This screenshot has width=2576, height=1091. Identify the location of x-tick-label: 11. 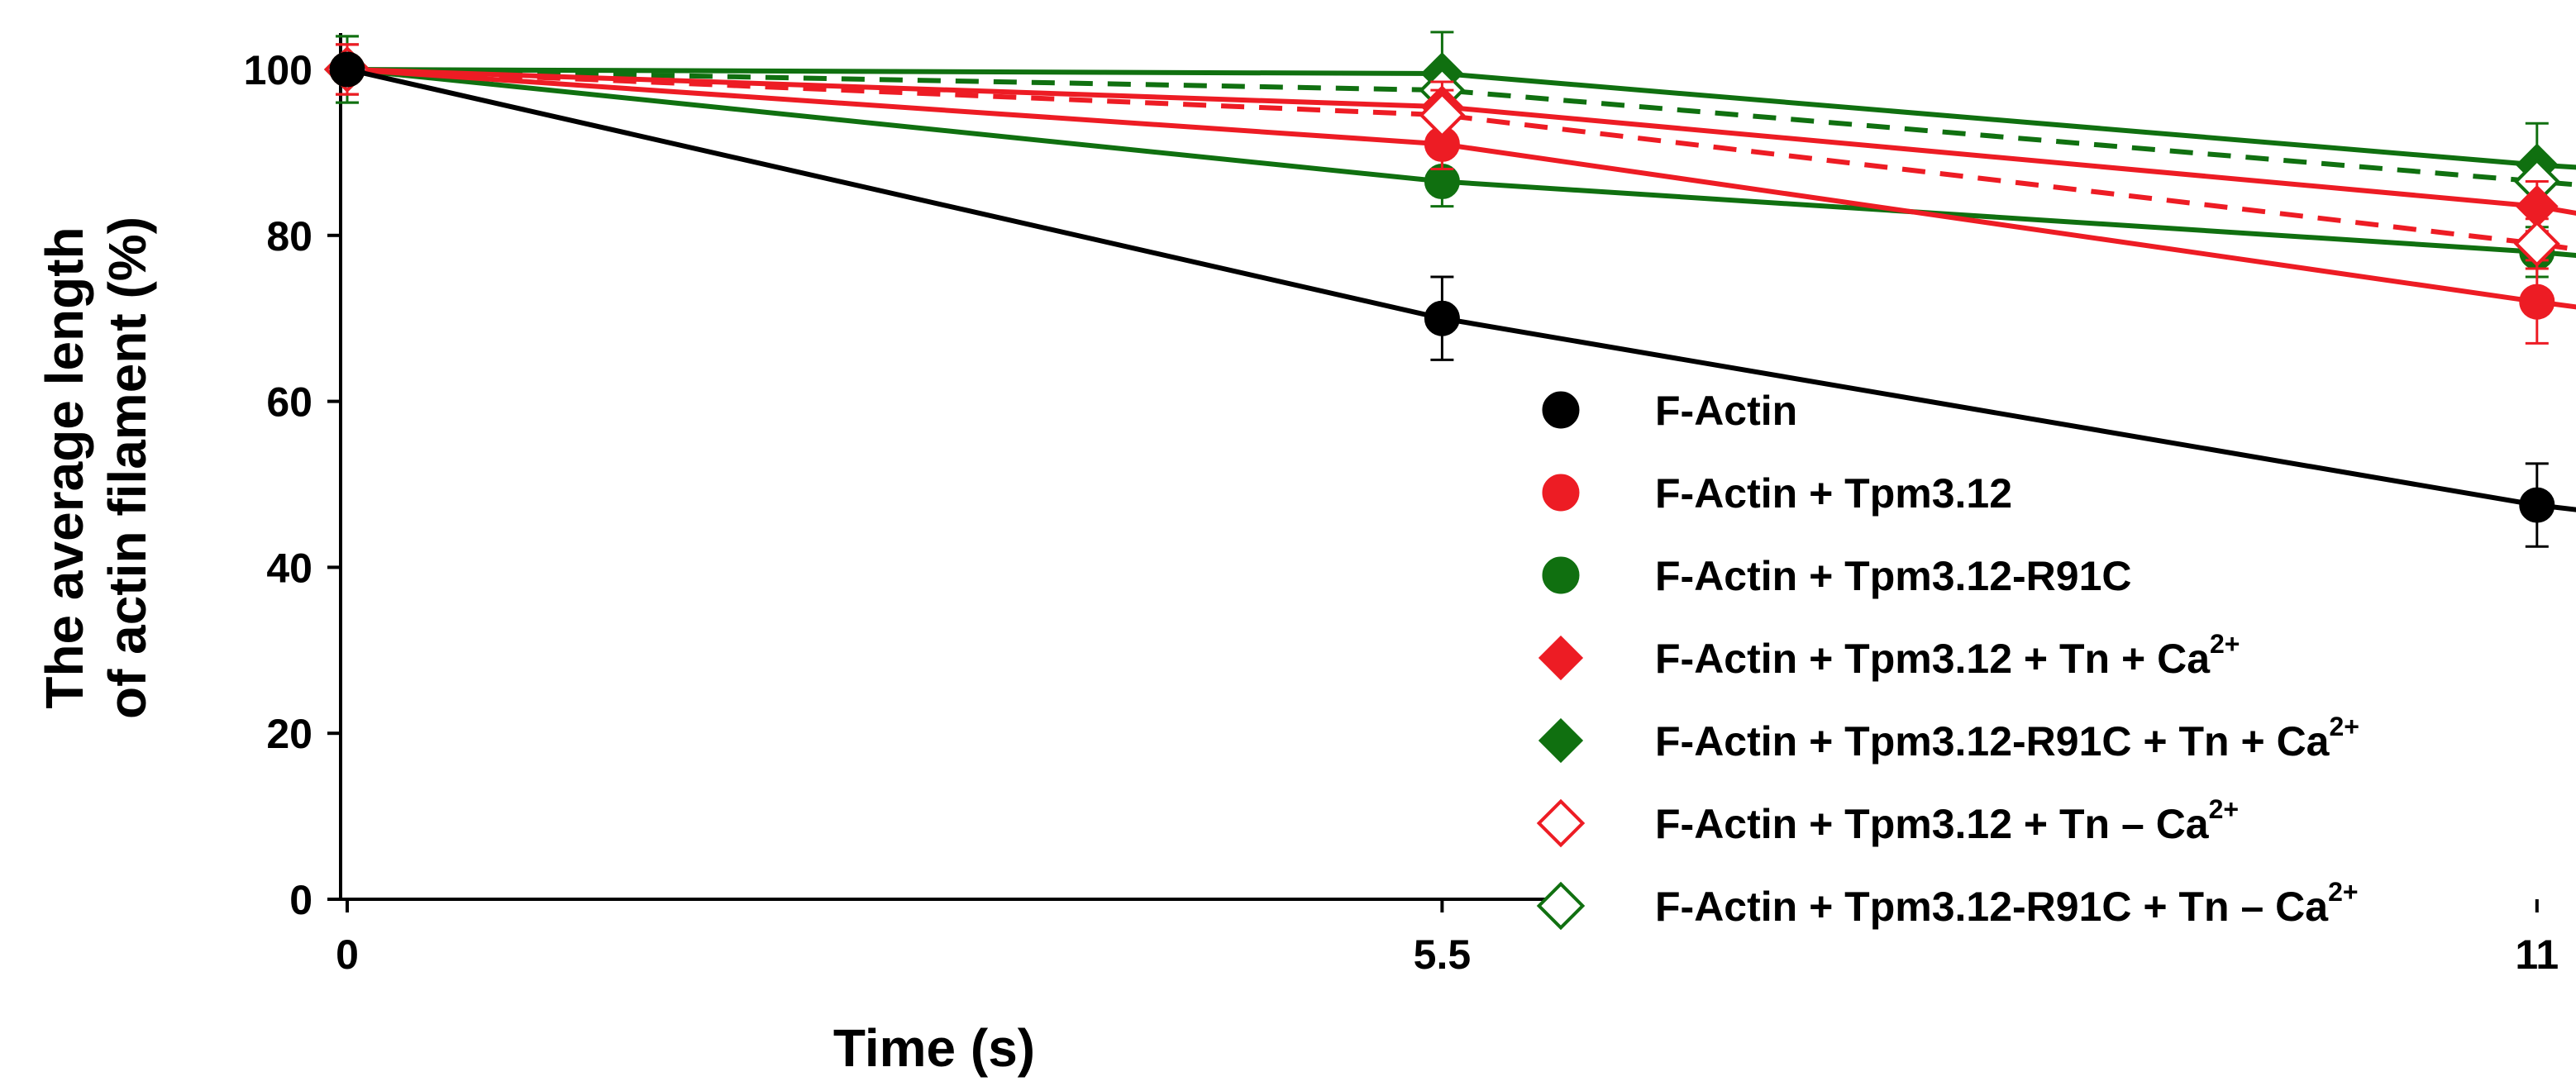
(2537, 954).